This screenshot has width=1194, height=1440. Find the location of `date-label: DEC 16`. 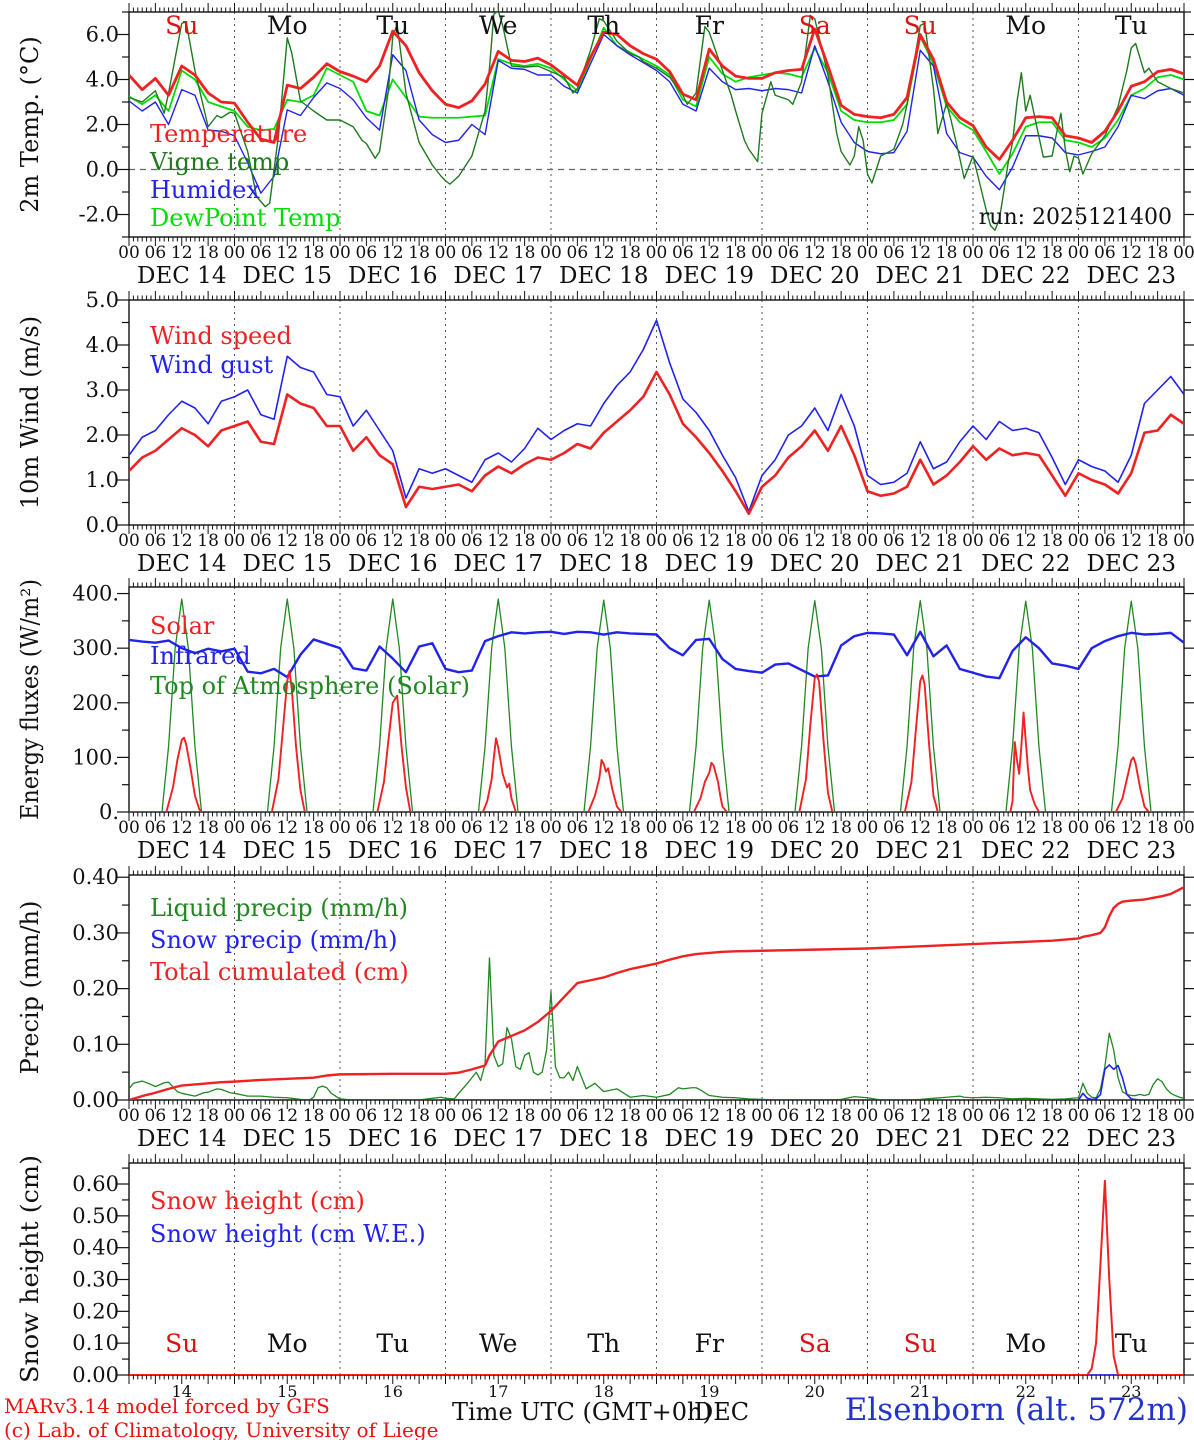

date-label: DEC 16 is located at coordinates (392, 276).